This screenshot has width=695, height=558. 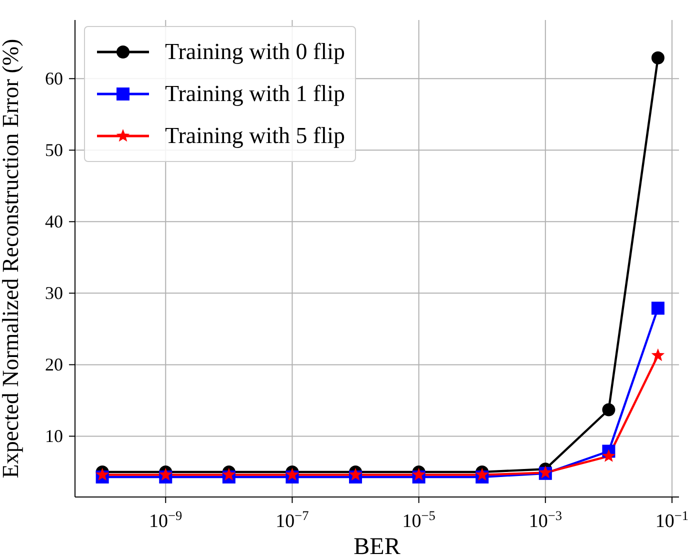 What do you see at coordinates (377, 546) in the screenshot?
I see `x-axis-title: BER` at bounding box center [377, 546].